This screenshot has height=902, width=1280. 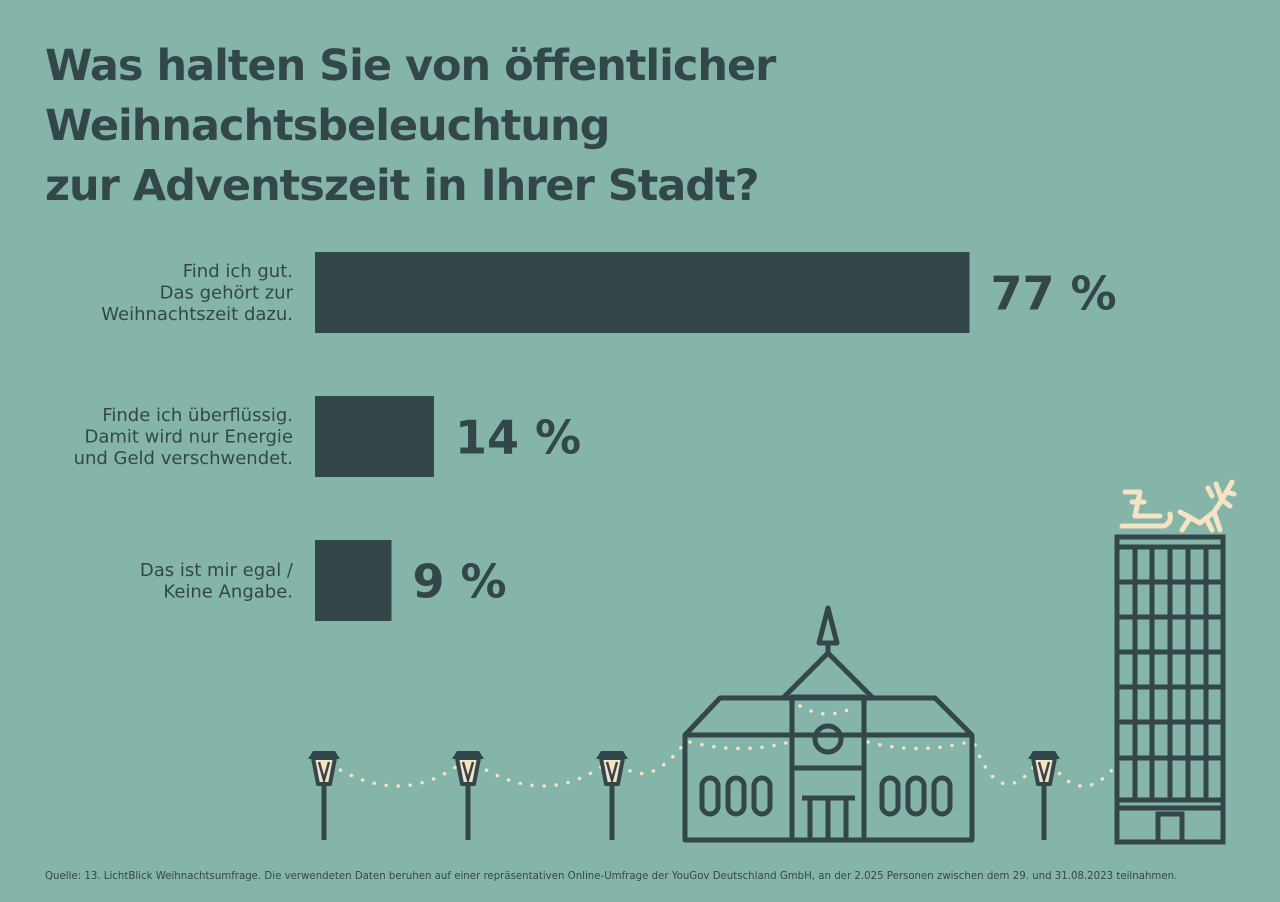 I want to click on chart-title-line-2: zur Adventszeit in Ihrer Stadt?, so click(x=402, y=186).